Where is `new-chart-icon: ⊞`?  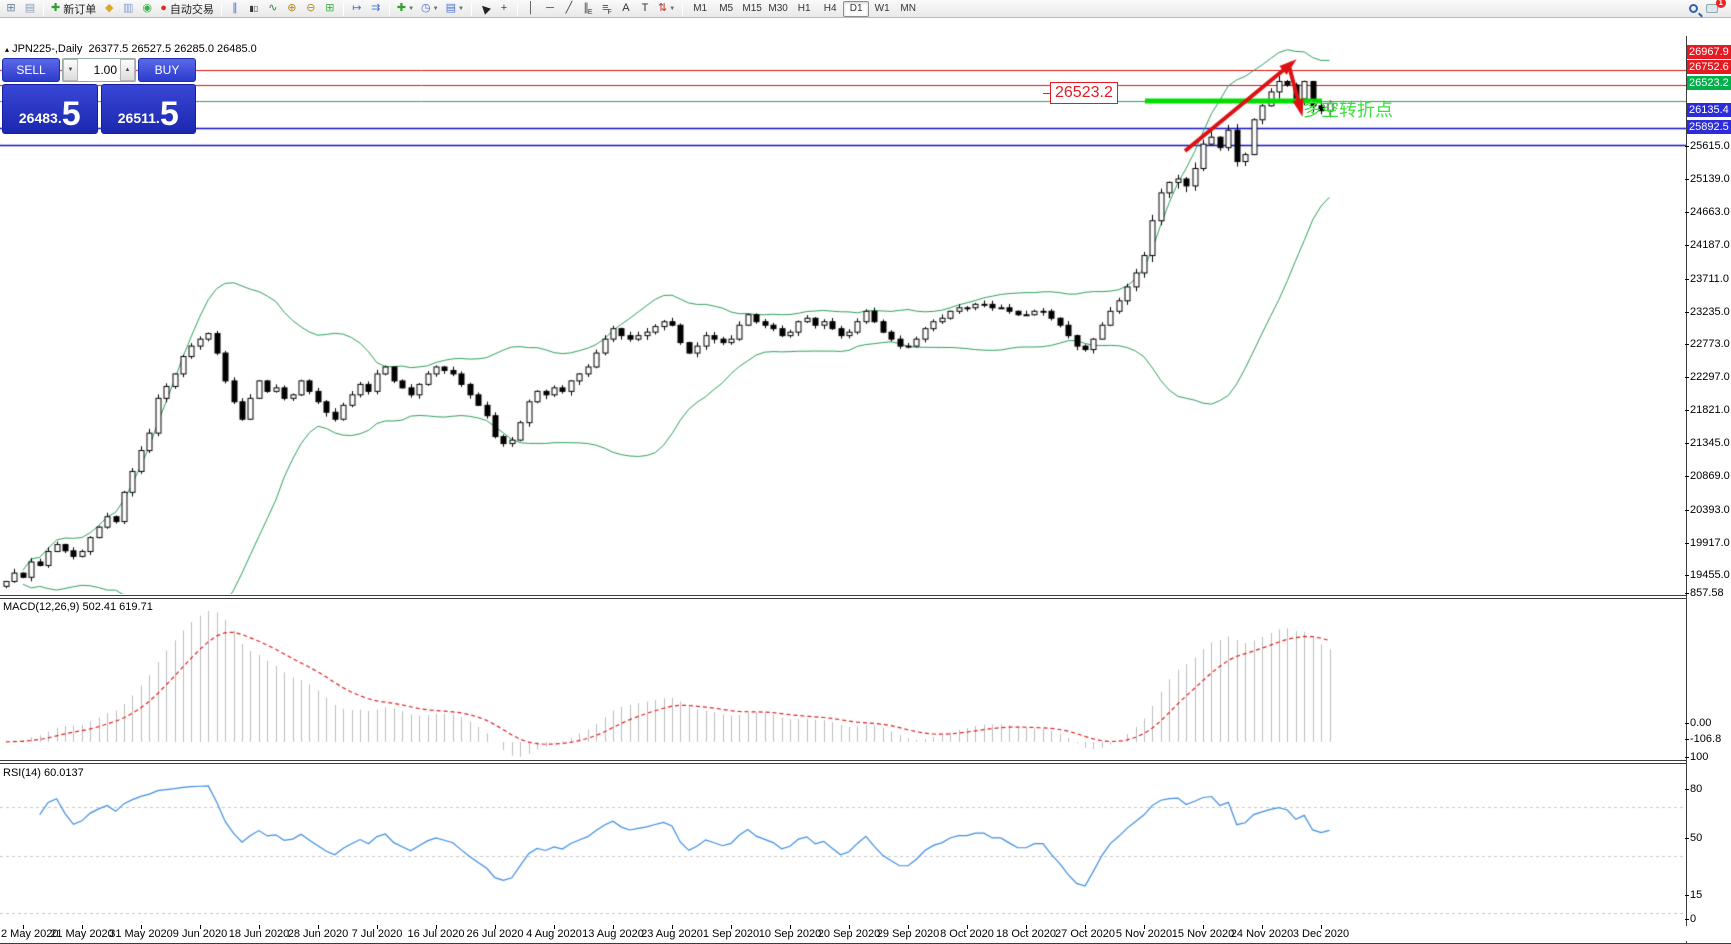
new-chart-icon: ⊞ is located at coordinates (11, 8).